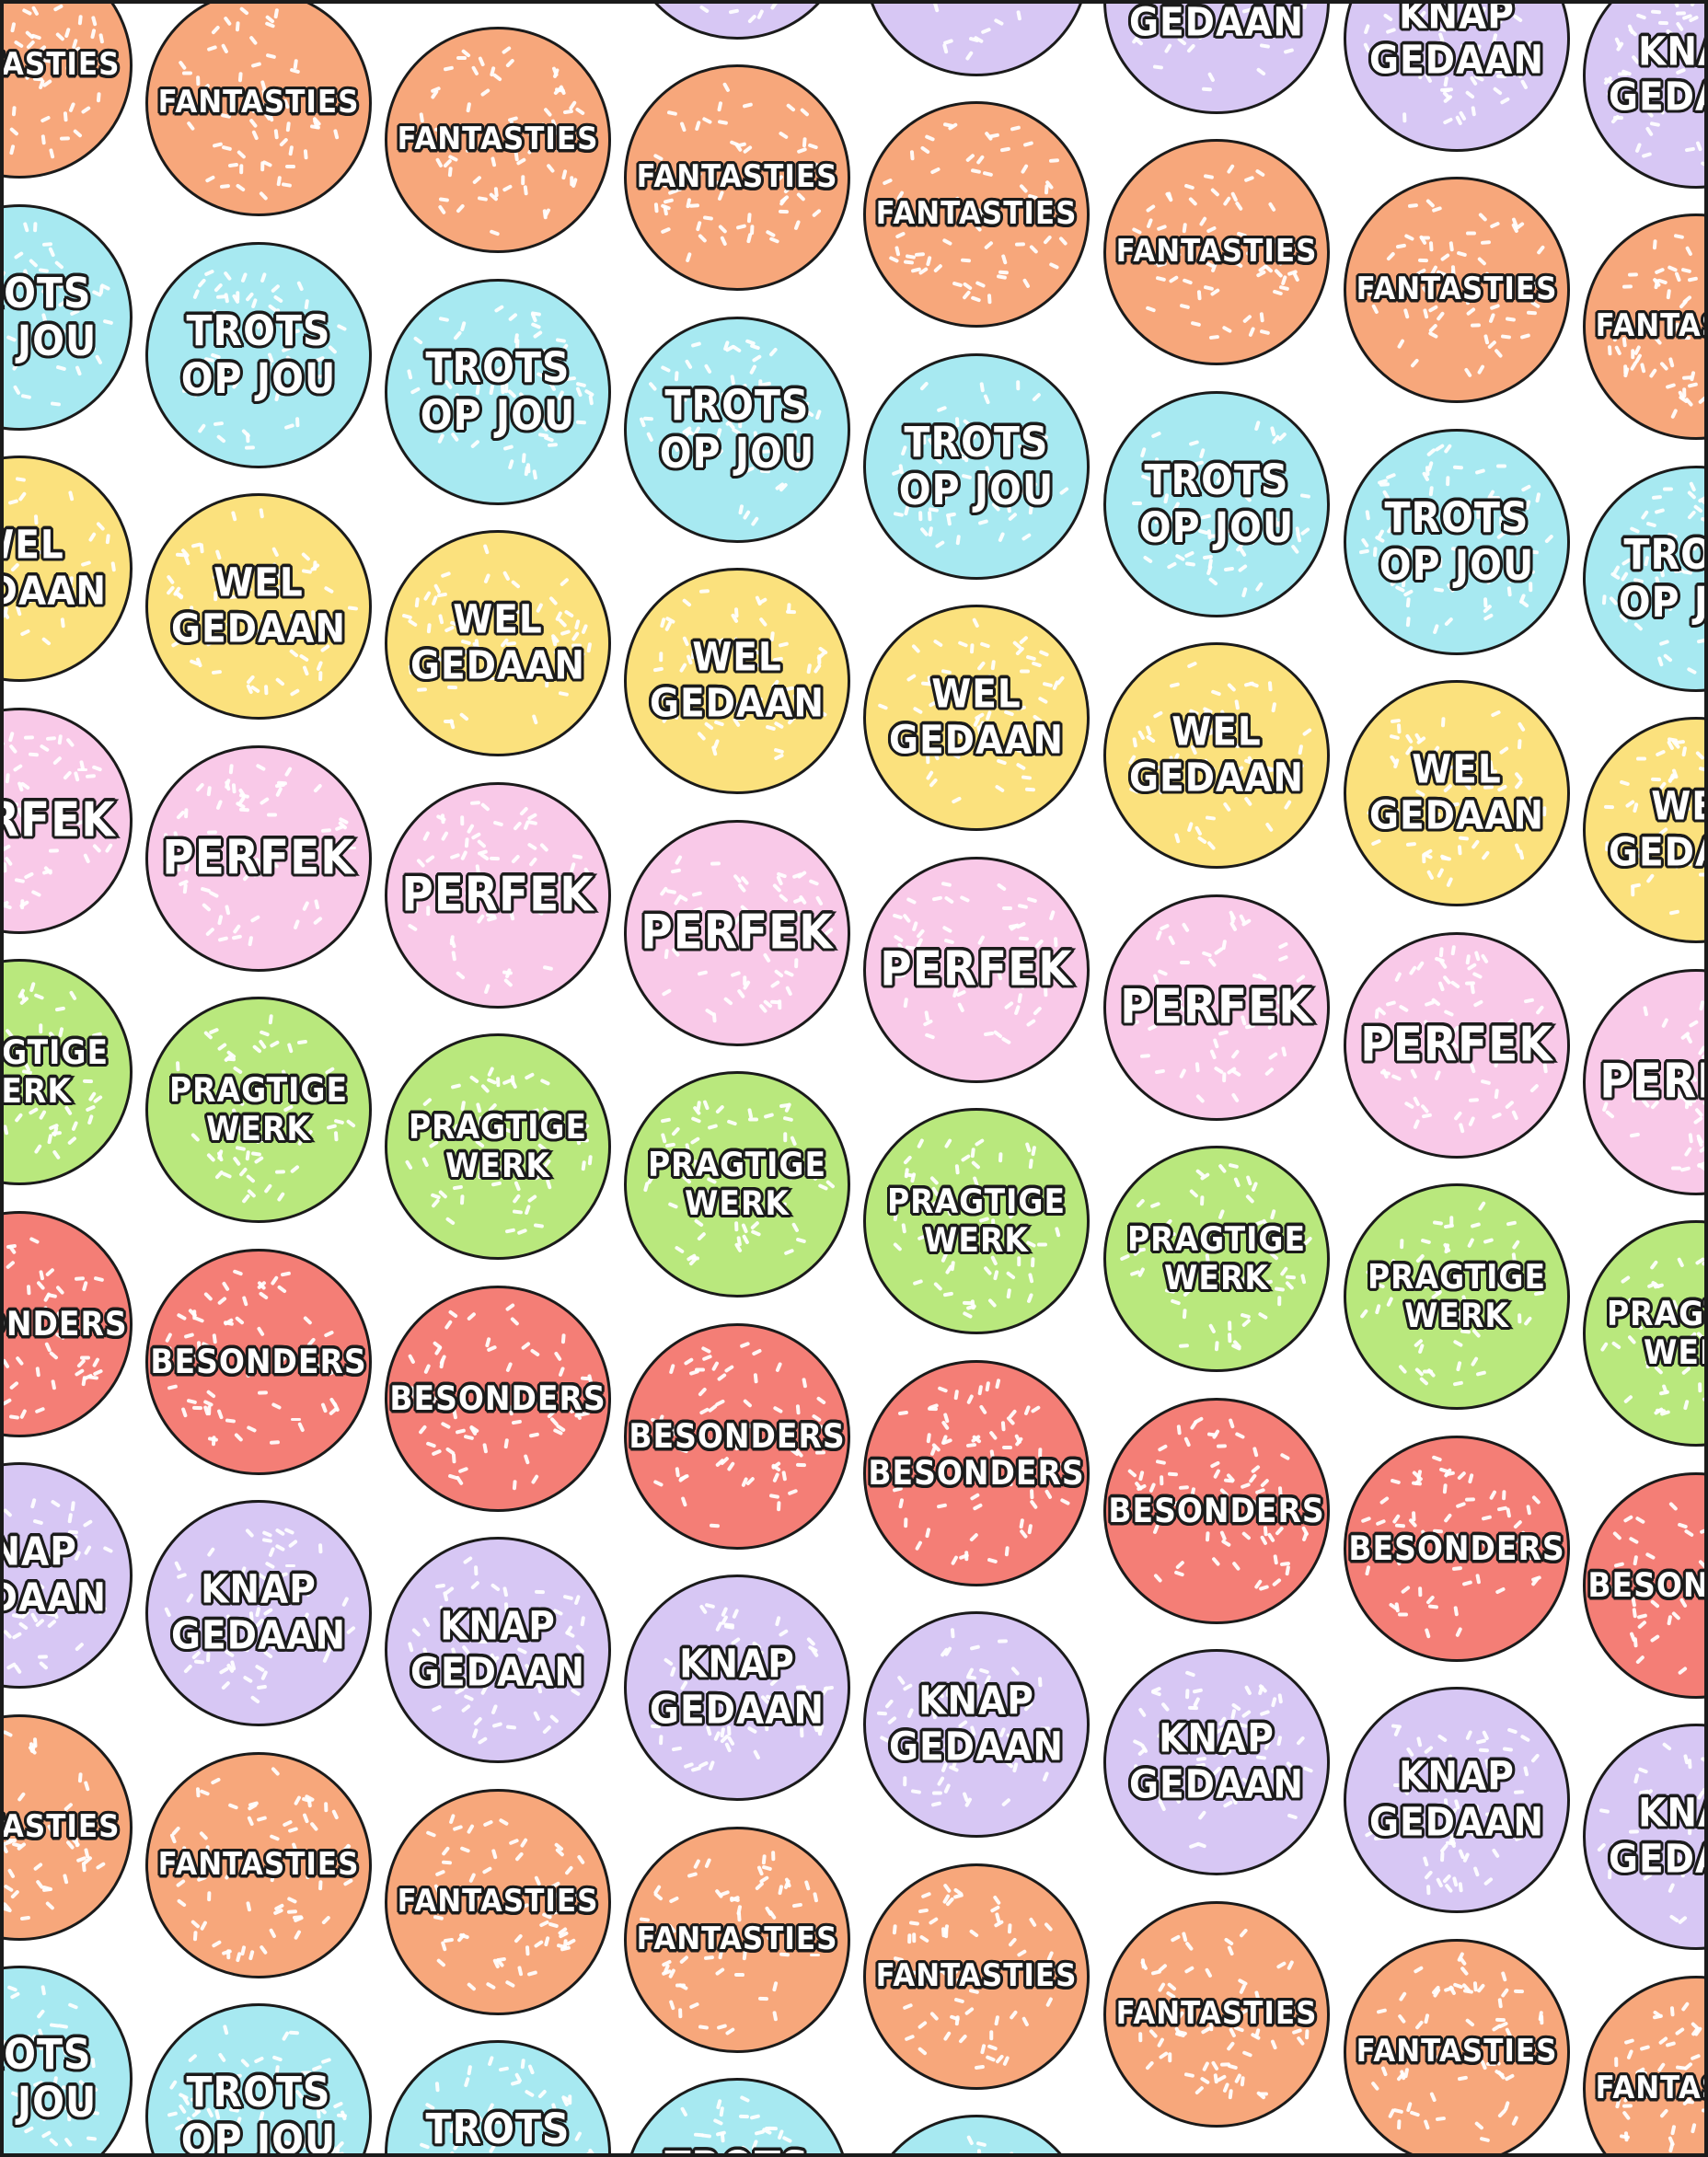  What do you see at coordinates (258, 629) in the screenshot?
I see `sticker-label-line: GEDAAN` at bounding box center [258, 629].